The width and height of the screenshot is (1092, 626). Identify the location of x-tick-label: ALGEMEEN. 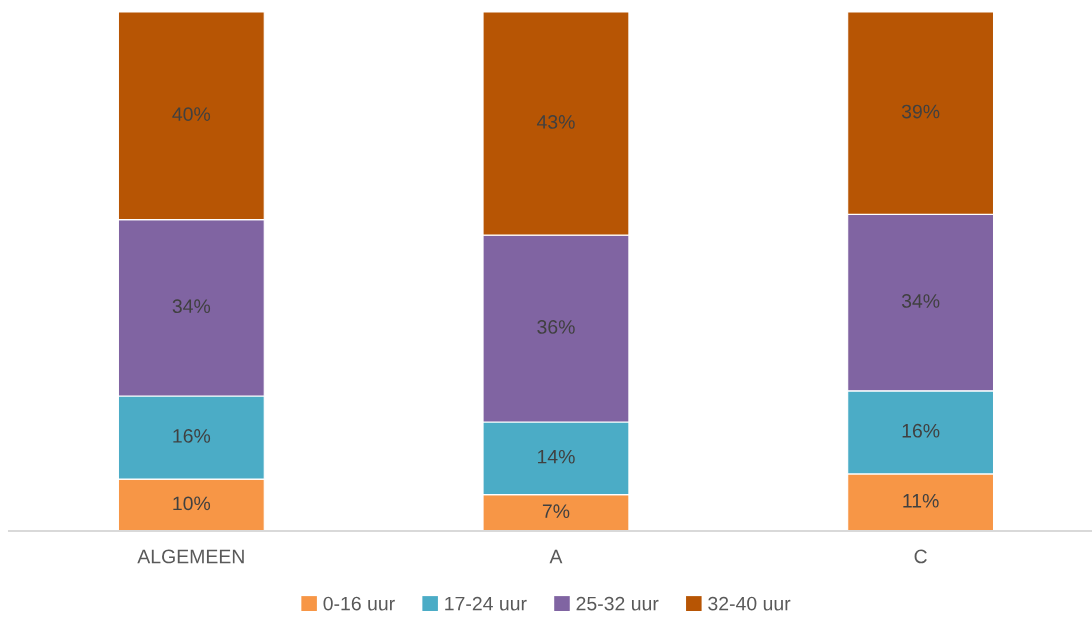
(190, 556).